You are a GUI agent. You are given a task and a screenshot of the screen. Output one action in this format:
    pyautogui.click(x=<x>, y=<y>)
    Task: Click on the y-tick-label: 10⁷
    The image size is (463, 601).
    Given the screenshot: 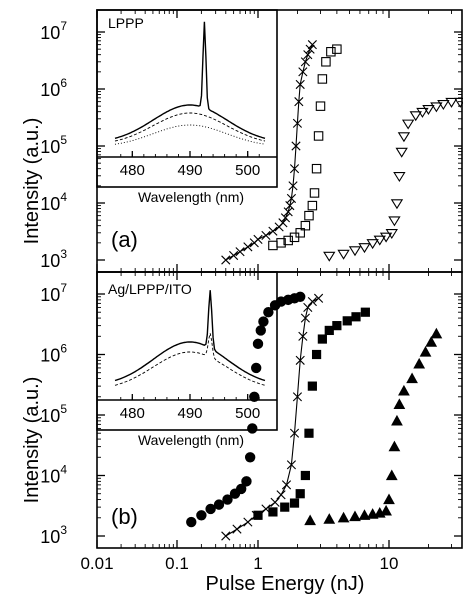 What is the action you would take?
    pyautogui.click(x=53, y=293)
    